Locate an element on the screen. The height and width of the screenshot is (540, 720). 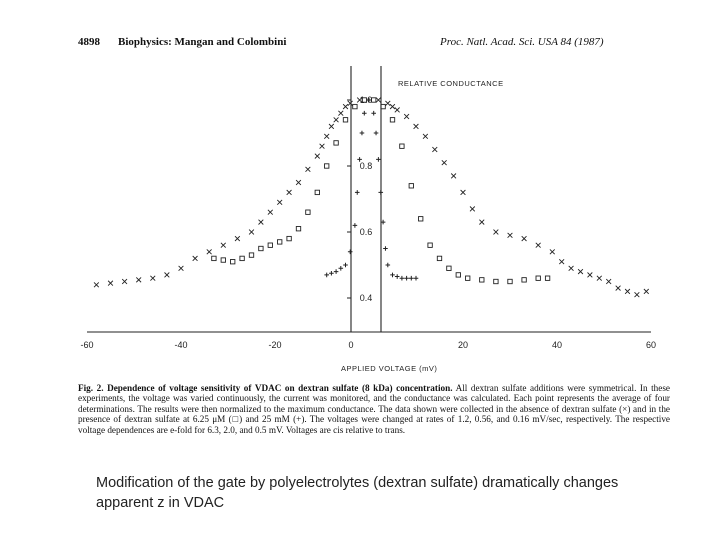
x-tick-label: 0 is located at coordinates (350, 345).